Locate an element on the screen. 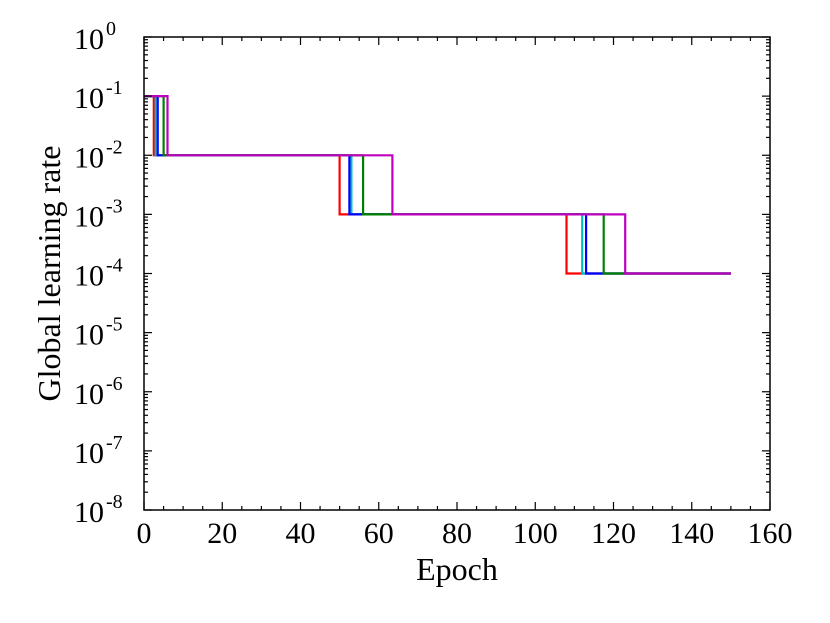 This screenshot has height=623, width=830. y-tick-exponent: -7 is located at coordinates (114, 443).